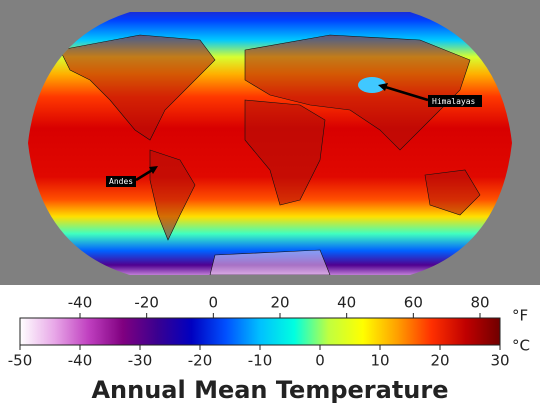 This screenshot has width=540, height=417. Describe the element at coordinates (146, 303) in the screenshot. I see `f-tick-label: -20` at that location.